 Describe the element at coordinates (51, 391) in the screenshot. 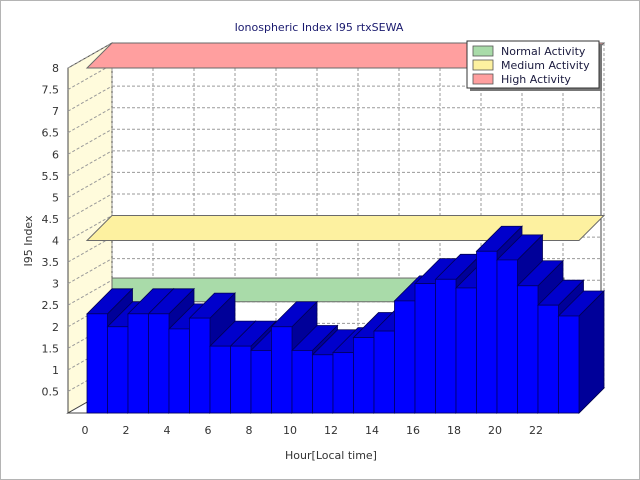

I see `y-tick-label: 0.5` at that location.